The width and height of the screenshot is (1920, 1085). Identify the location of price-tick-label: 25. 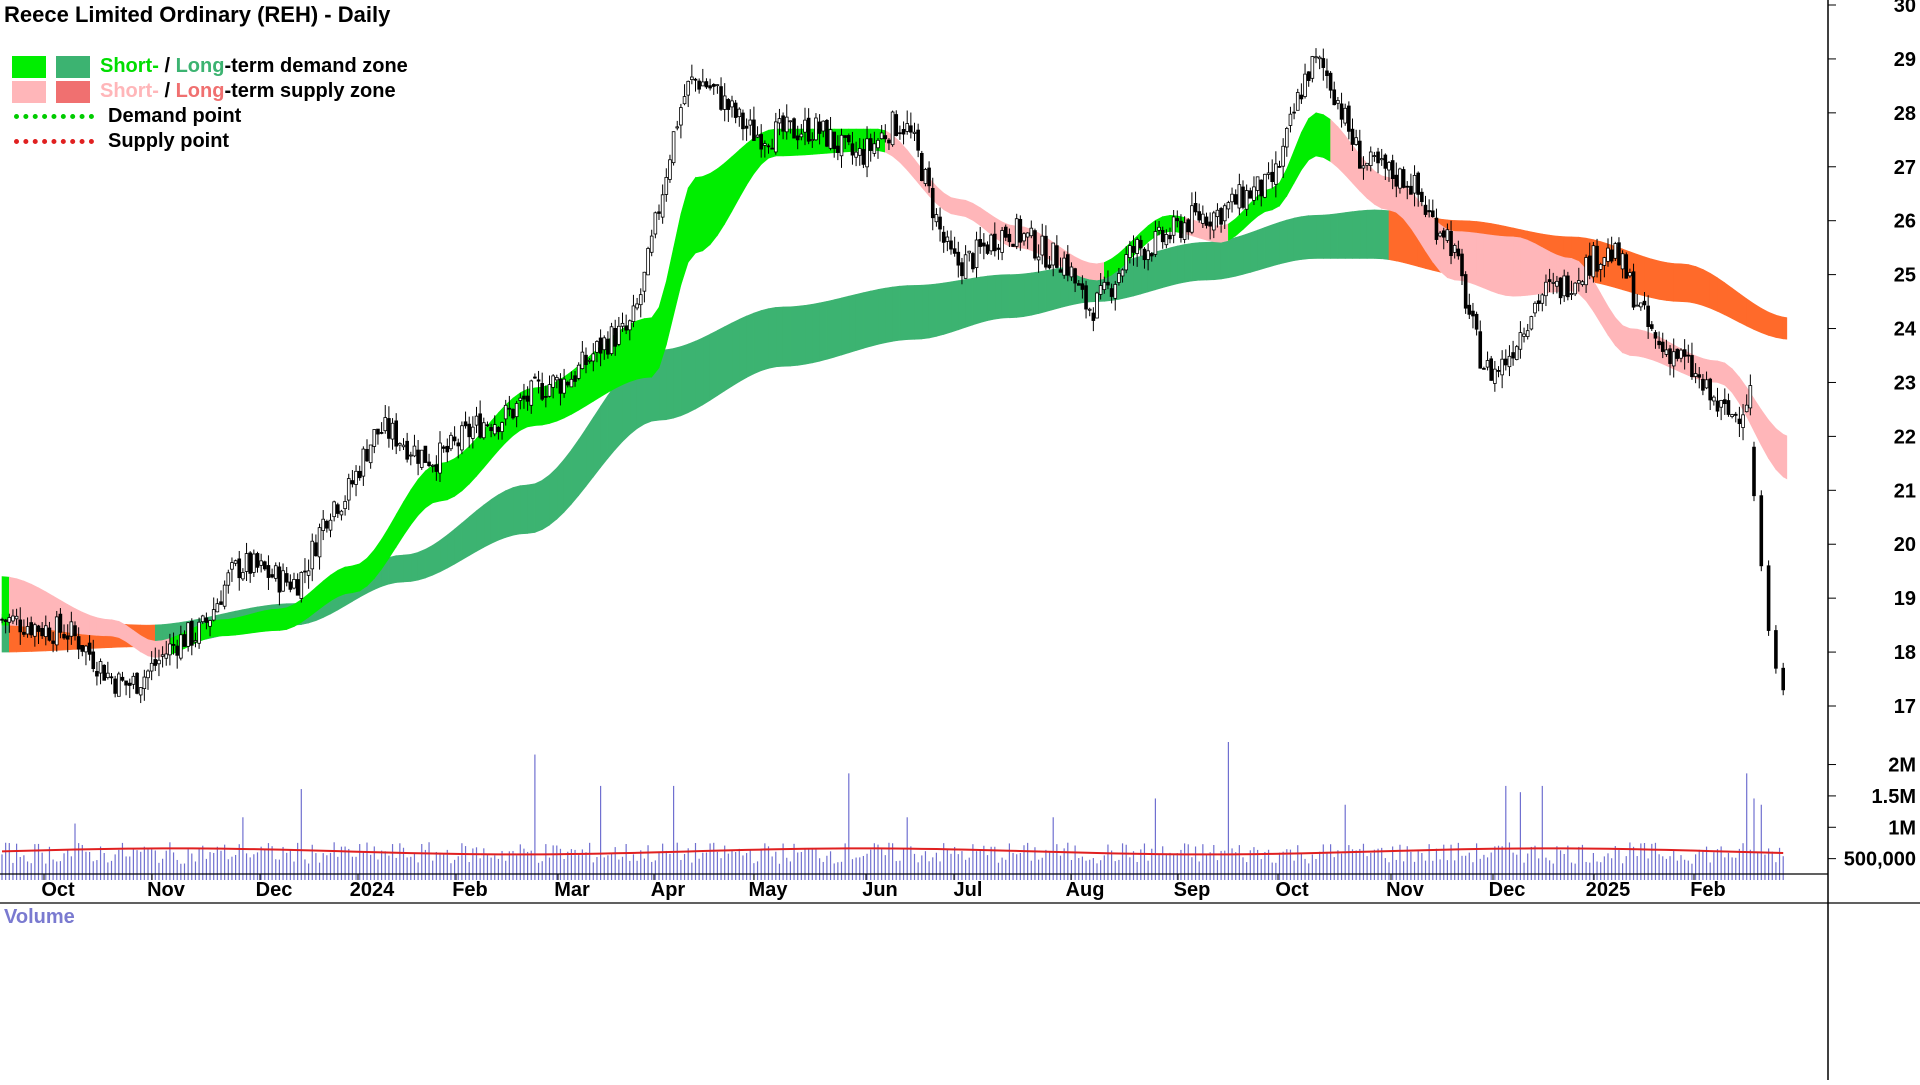
(1905, 276).